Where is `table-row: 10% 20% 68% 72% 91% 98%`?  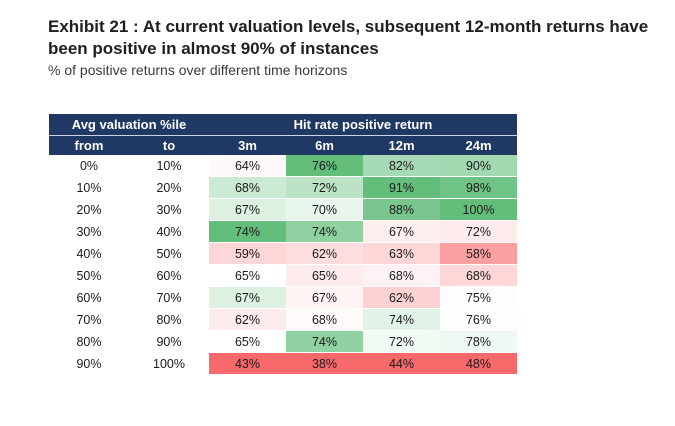 table-row: 10% 20% 68% 72% 91% 98% is located at coordinates (283, 187).